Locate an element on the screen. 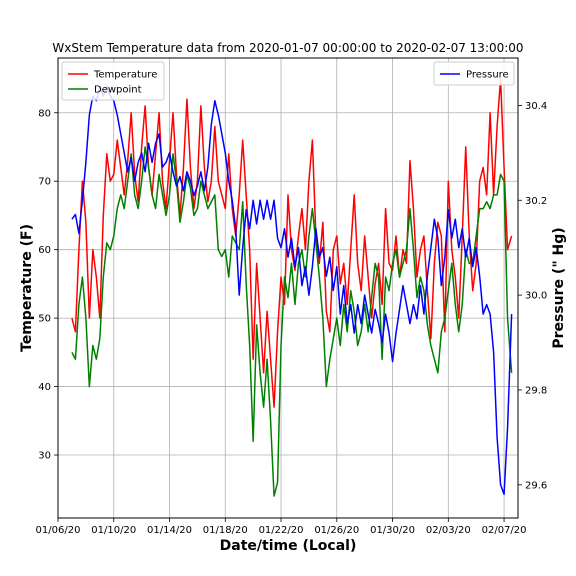 The width and height of the screenshot is (576, 576). y2-tick-label: 30.2 is located at coordinates (536, 201).